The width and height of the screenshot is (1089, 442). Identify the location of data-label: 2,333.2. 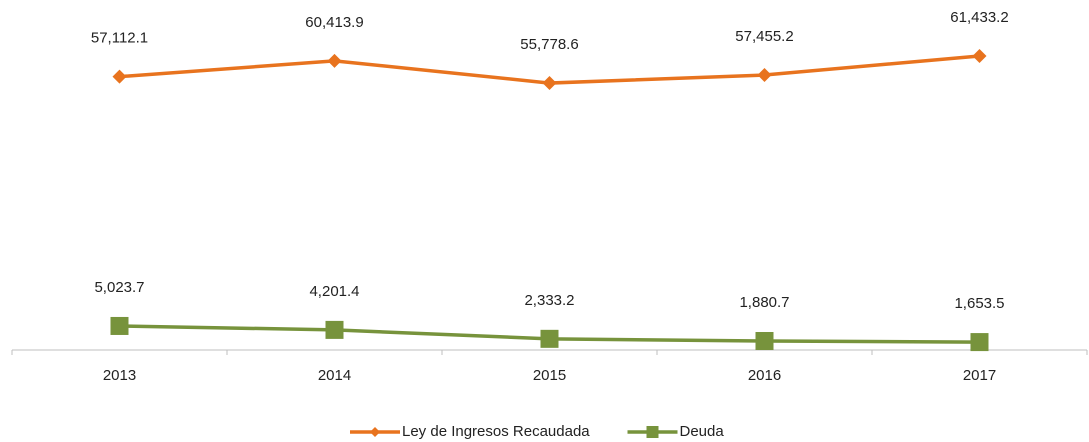
(549, 300).